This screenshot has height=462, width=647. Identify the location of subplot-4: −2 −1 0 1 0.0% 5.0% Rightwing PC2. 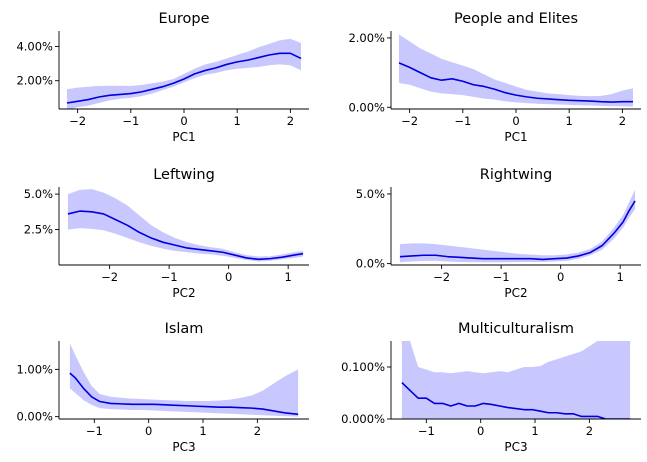
(498, 233).